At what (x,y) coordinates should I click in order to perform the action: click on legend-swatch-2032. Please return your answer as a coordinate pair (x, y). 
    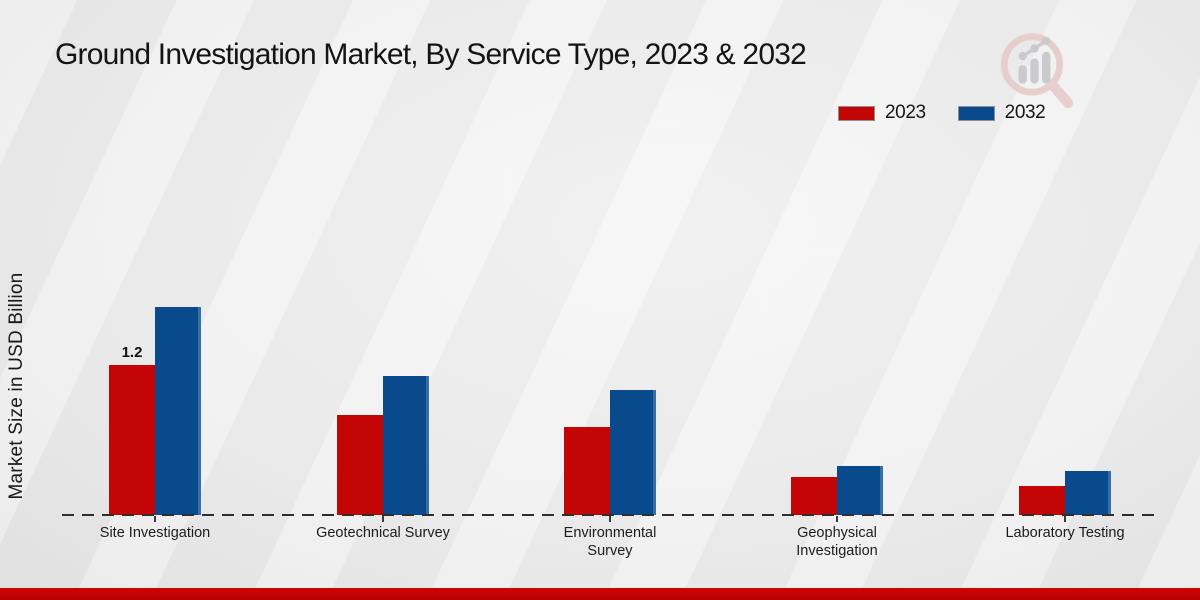
    Looking at the image, I should click on (976, 113).